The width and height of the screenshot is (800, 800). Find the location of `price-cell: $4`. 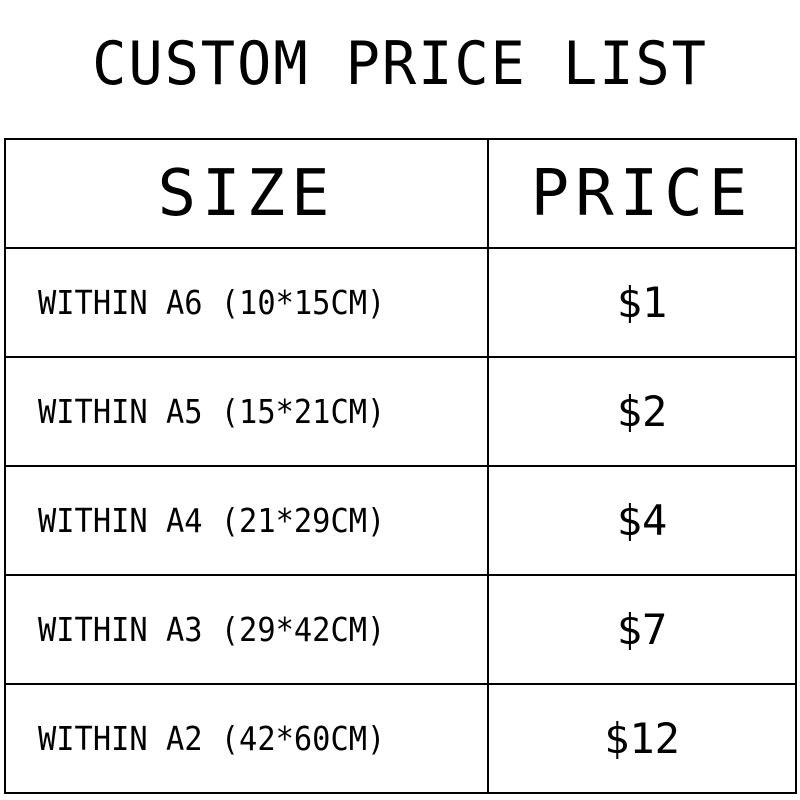

price-cell: $4 is located at coordinates (642, 520).